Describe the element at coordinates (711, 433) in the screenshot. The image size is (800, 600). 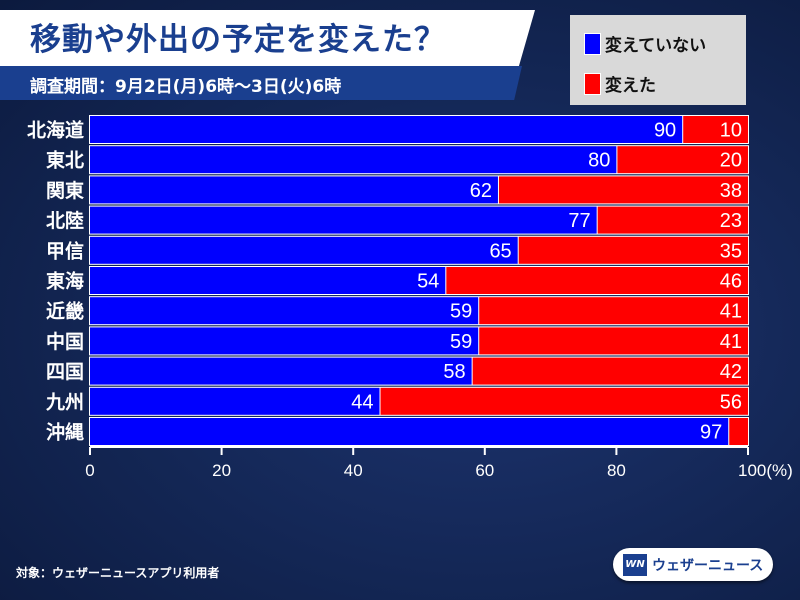
I see `data-label: 97` at that location.